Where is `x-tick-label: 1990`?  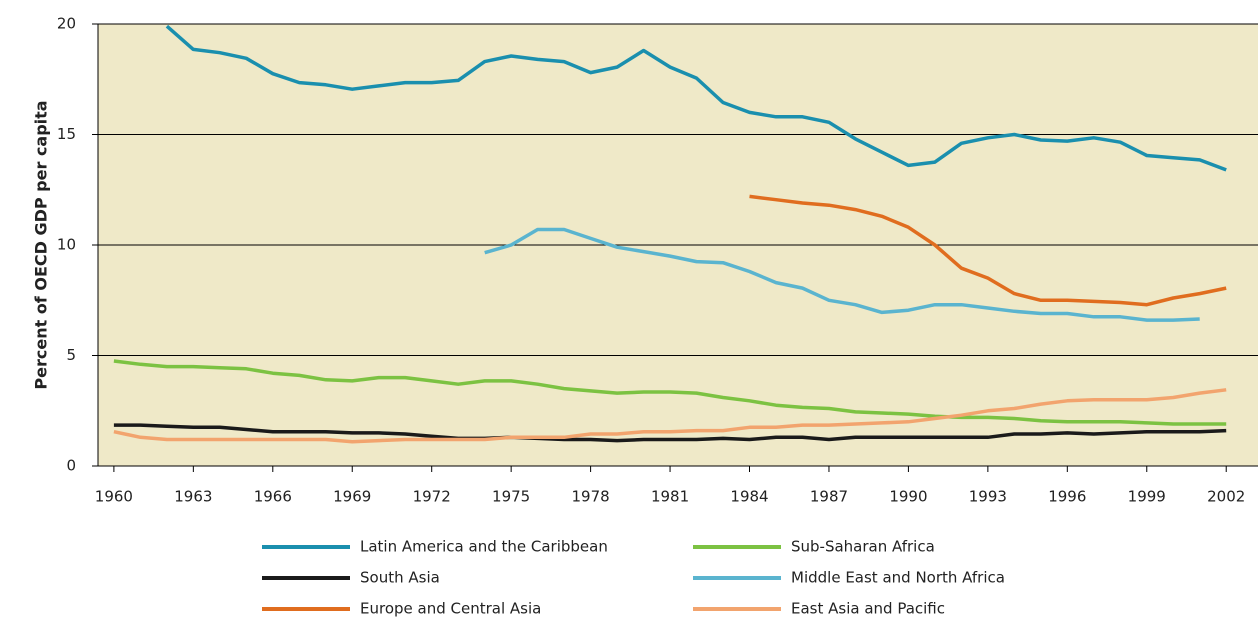
x-tick-label: 1990 is located at coordinates (908, 497).